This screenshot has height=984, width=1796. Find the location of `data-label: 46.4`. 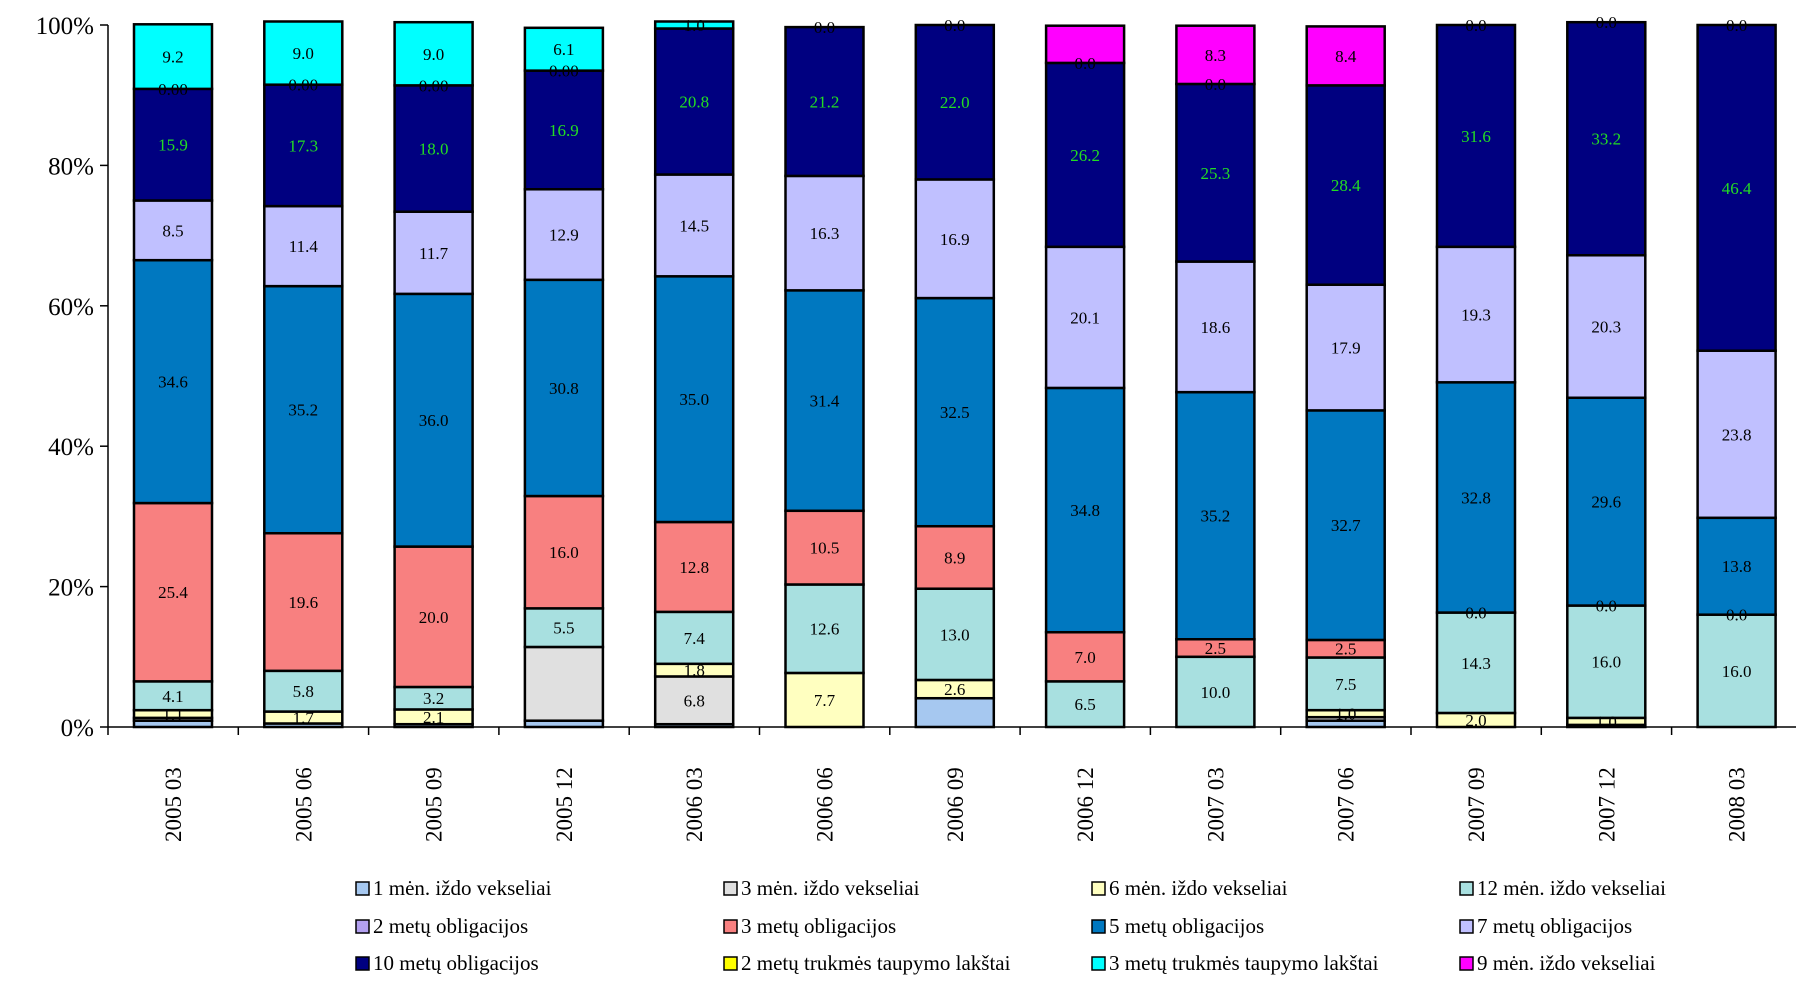

data-label: 46.4 is located at coordinates (1737, 188).